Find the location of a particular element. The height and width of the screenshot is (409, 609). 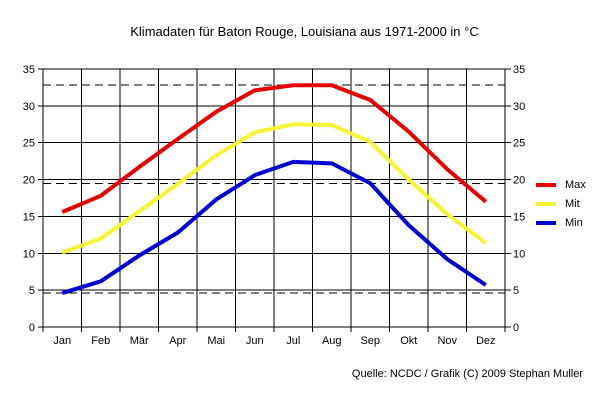

y-axis-label-right: 25 is located at coordinates (519, 144).